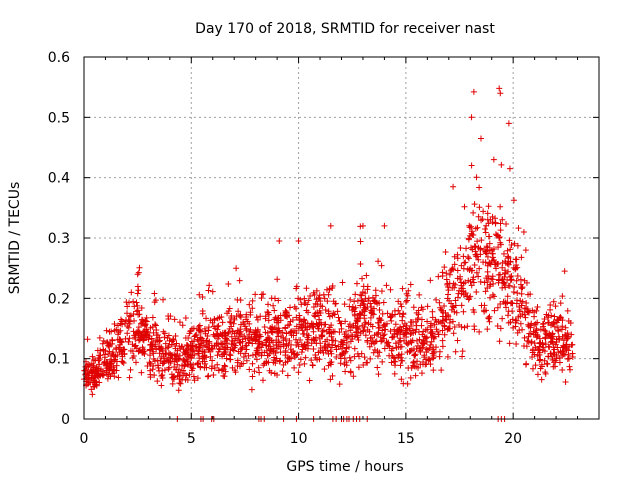 The image size is (640, 480). I want to click on x-axis-label: GPS time / hours, so click(344, 467).